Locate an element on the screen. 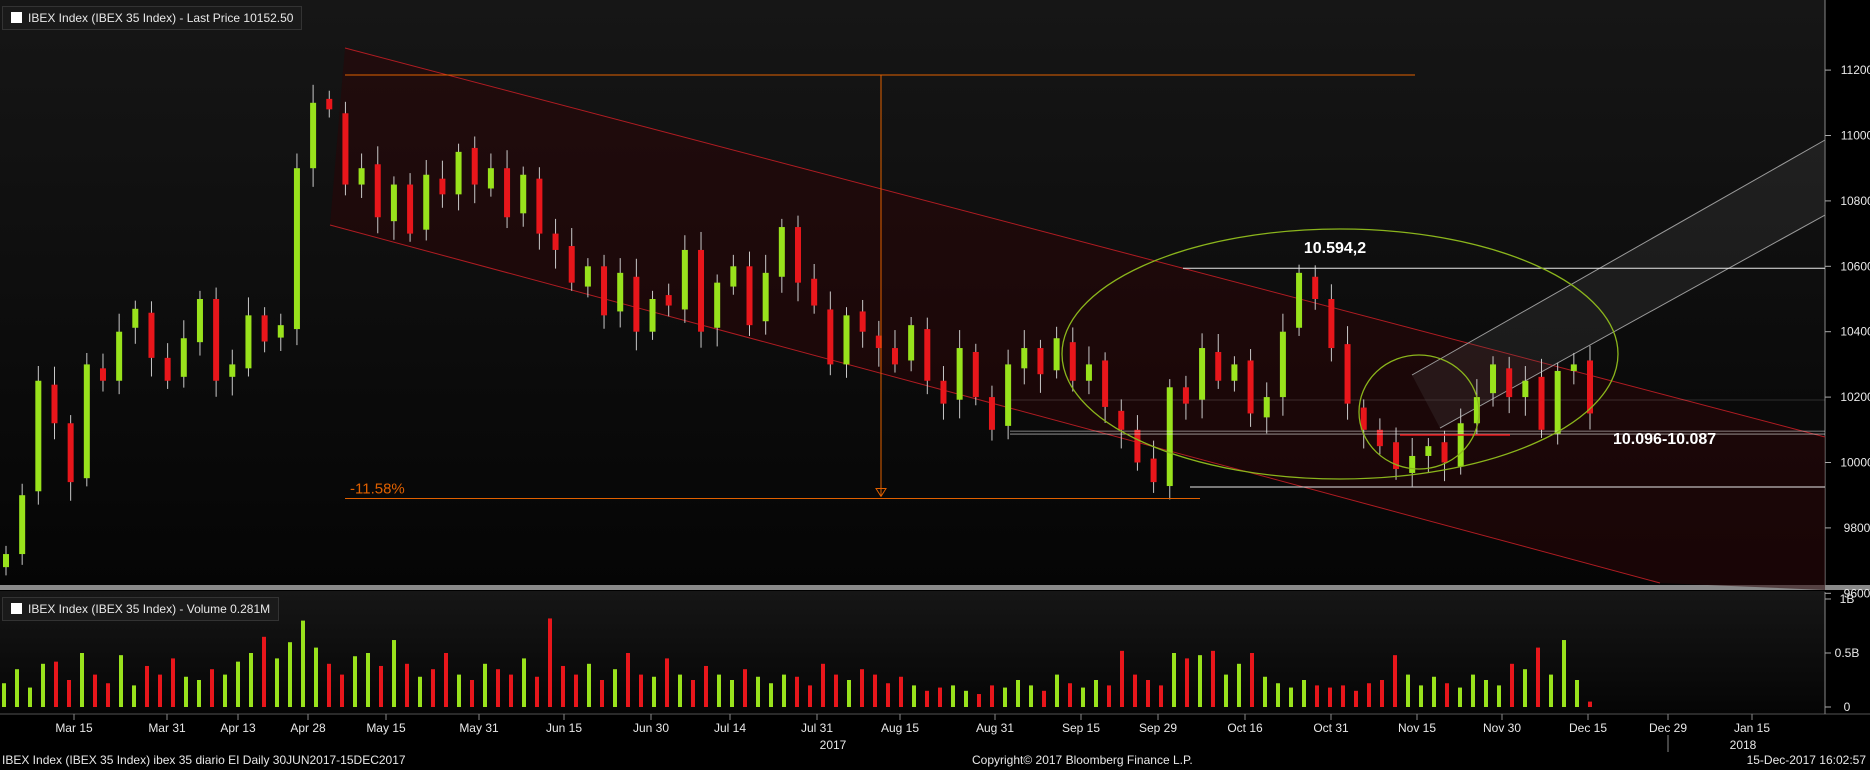 Image resolution: width=1870 pixels, height=770 pixels. x-axis-label: Jan 15 is located at coordinates (1752, 728).